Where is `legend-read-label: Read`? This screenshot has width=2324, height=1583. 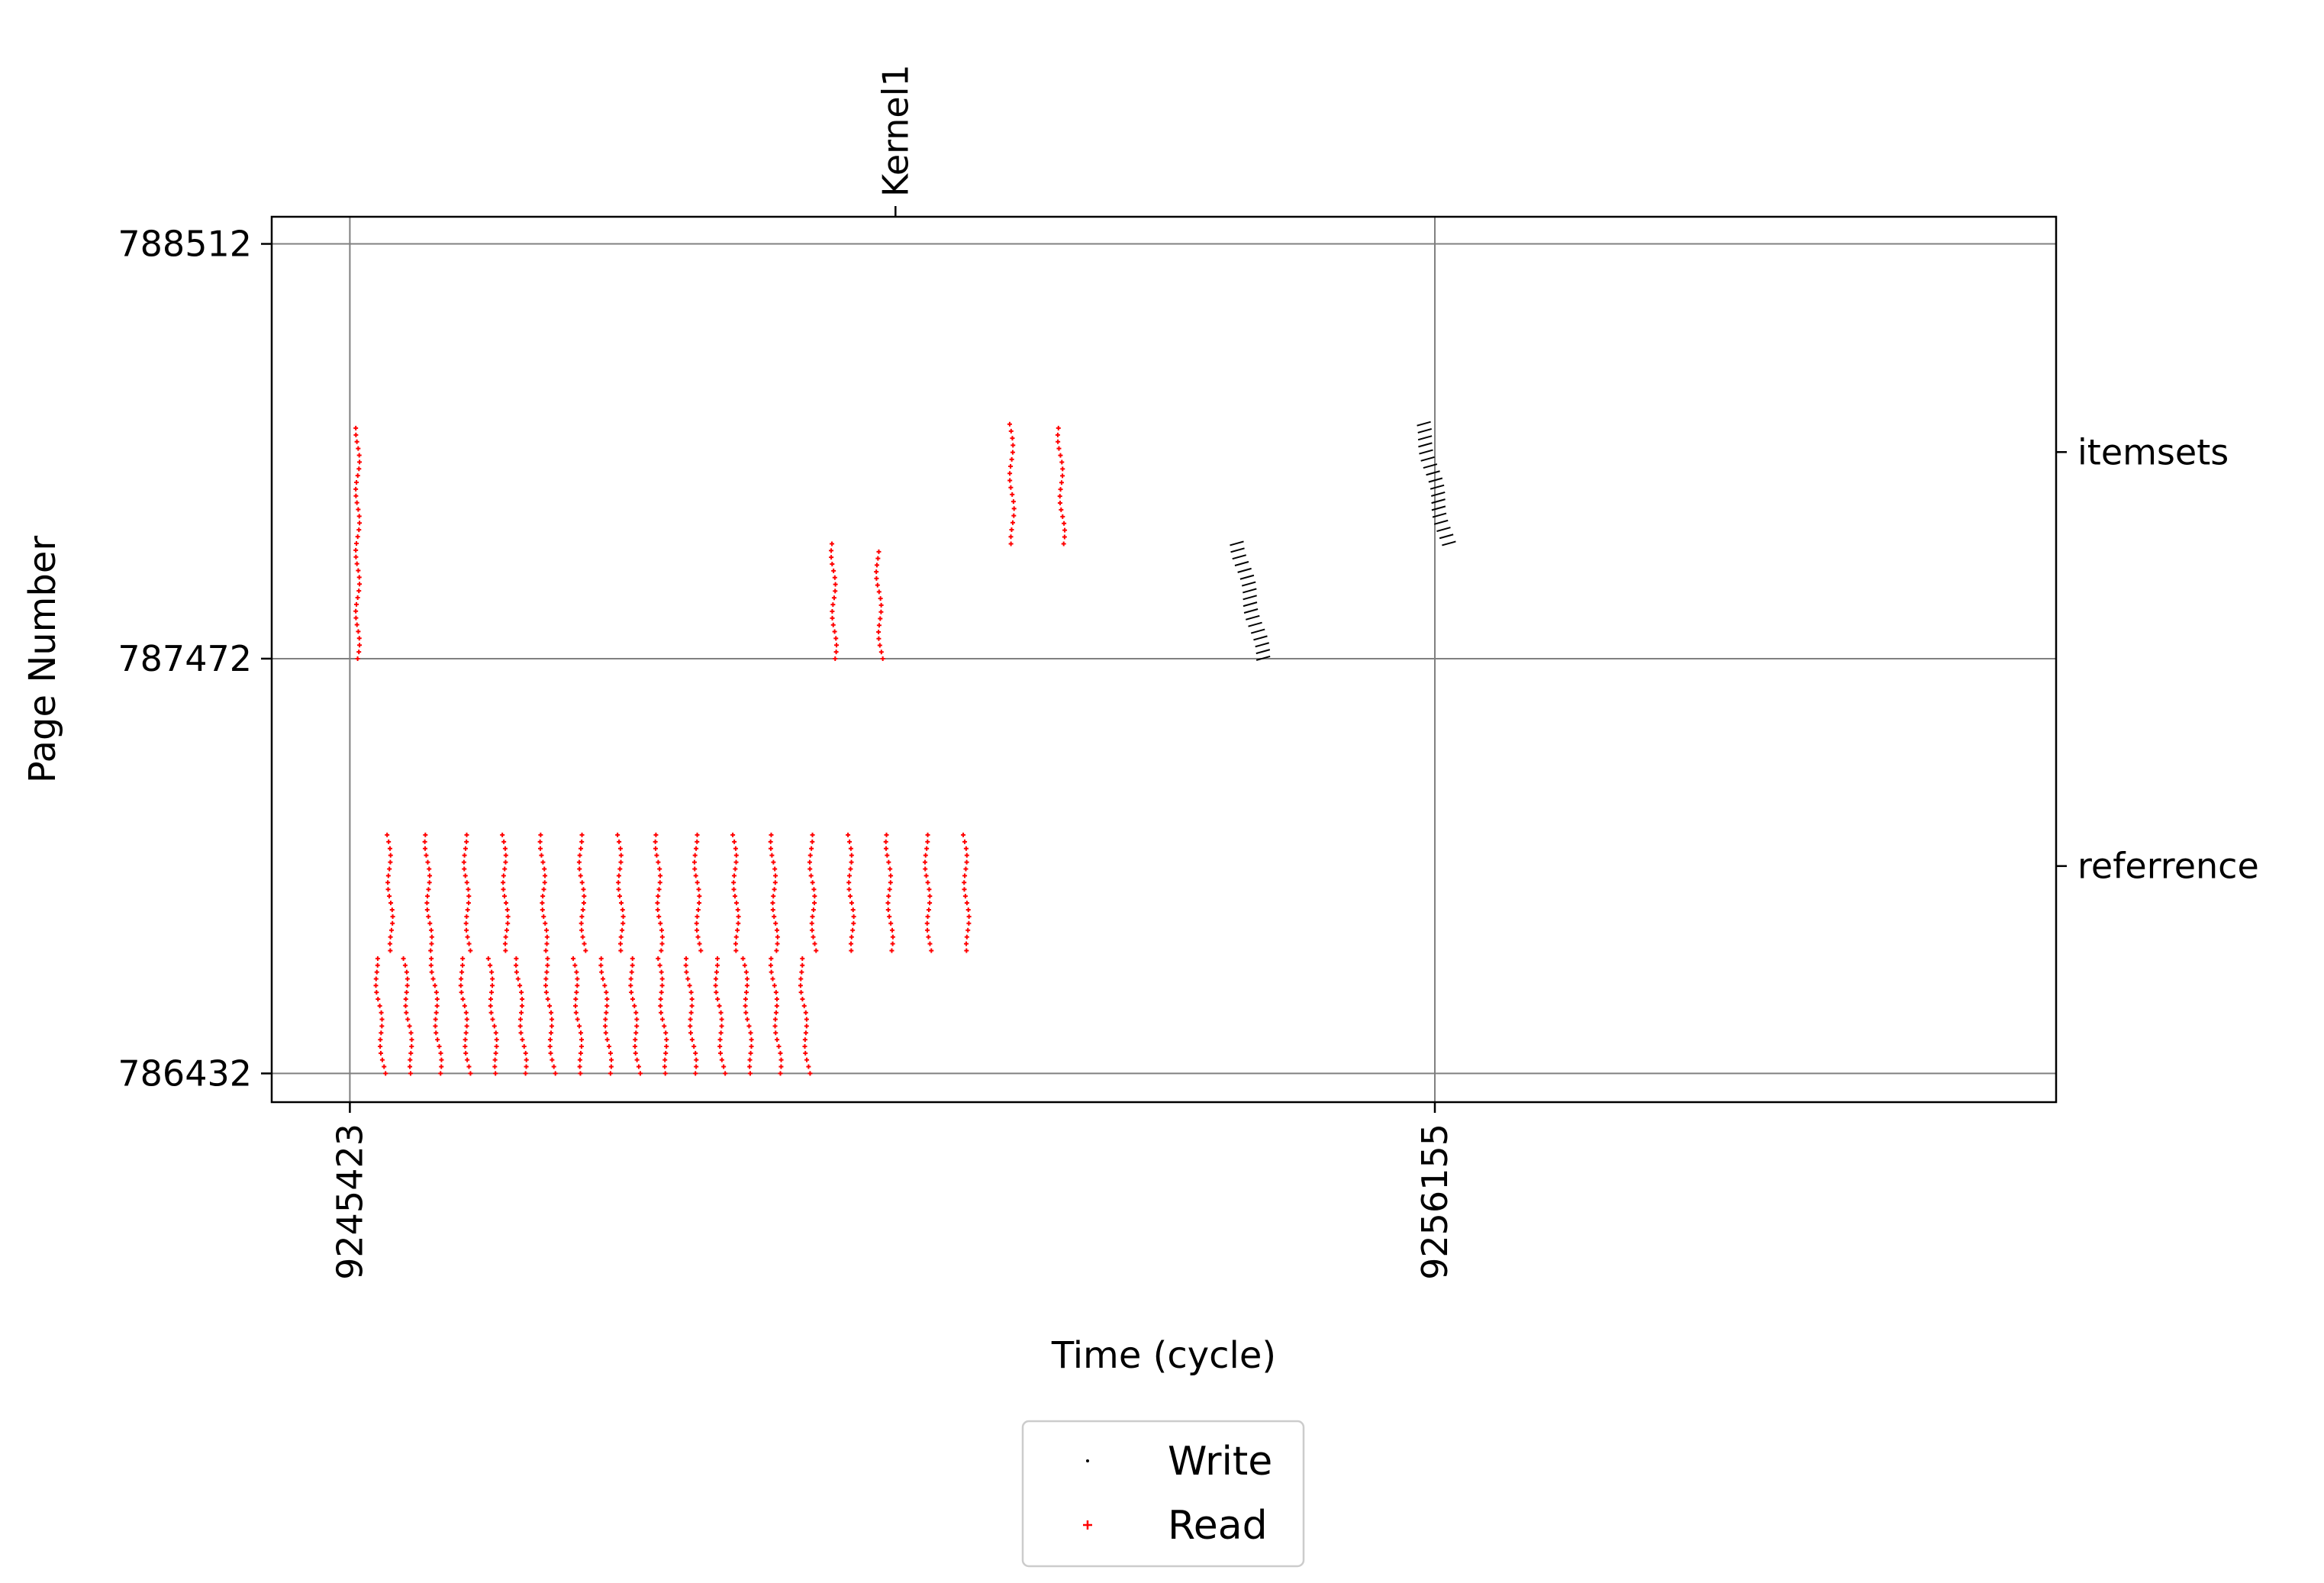
legend-read-label: Read is located at coordinates (1218, 1526).